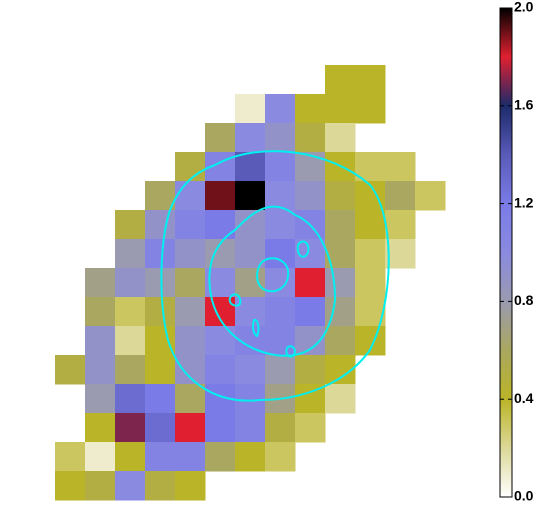  What do you see at coordinates (524, 7) in the screenshot?
I see `colorbar-tick-label: 2.0` at bounding box center [524, 7].